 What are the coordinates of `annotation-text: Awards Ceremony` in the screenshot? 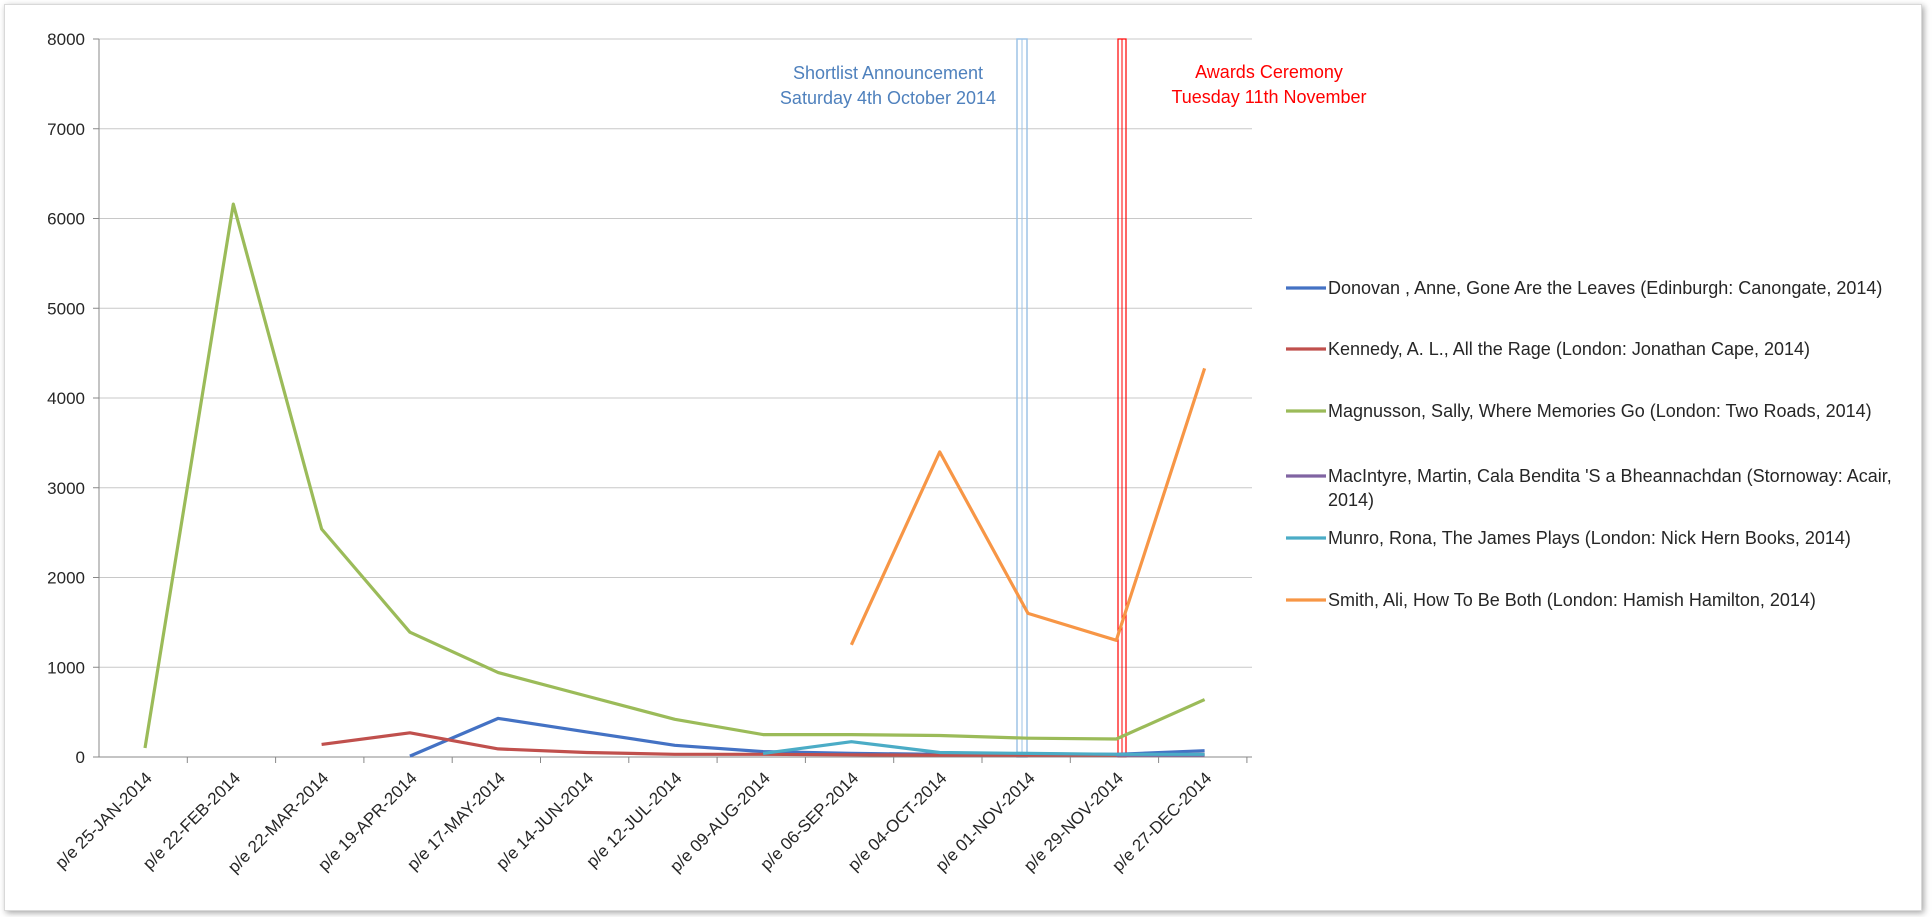 It's located at (1269, 72).